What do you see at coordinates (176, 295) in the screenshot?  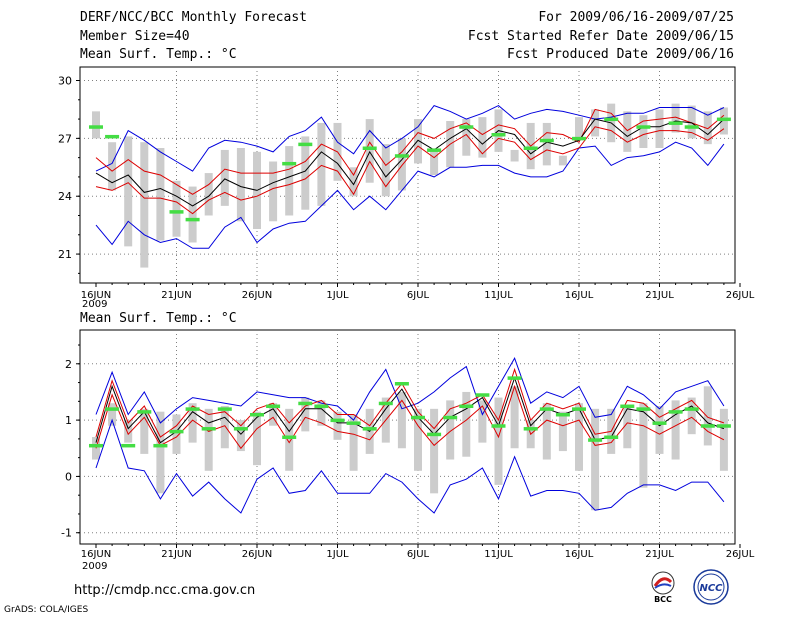 I see `x-tick-label: 21JUN` at bounding box center [176, 295].